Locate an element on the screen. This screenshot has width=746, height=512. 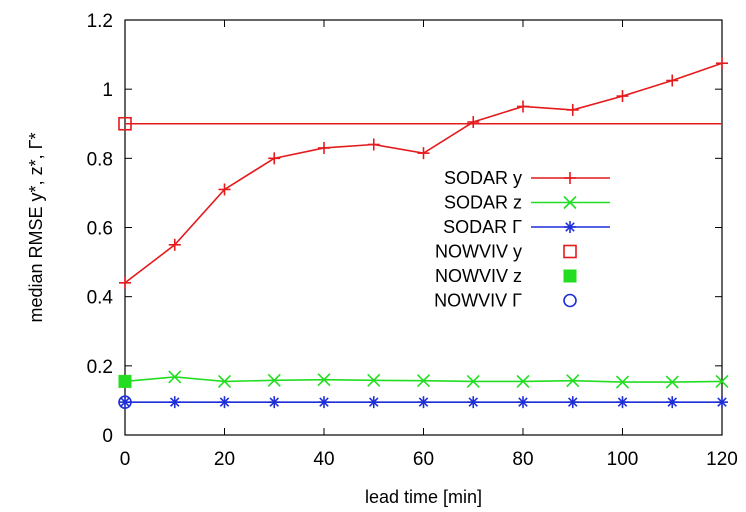
y-tick-label: 0.8 is located at coordinates (100, 159).